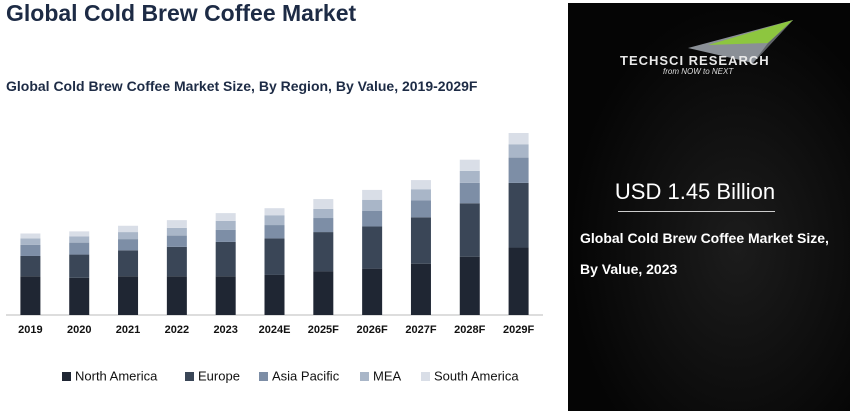 This screenshot has width=850, height=411. I want to click on legend-label: South America, so click(476, 375).